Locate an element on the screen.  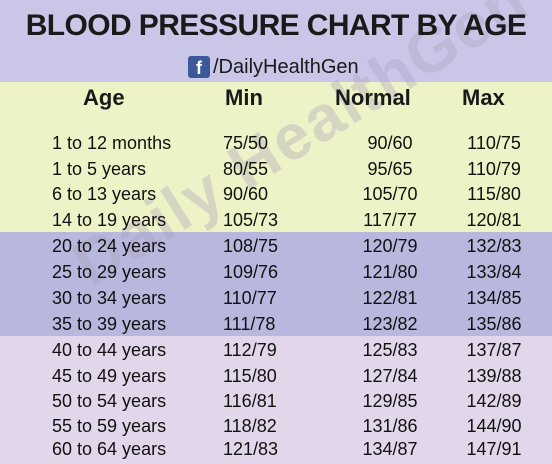
min-cell: 116/81 is located at coordinates (250, 401).